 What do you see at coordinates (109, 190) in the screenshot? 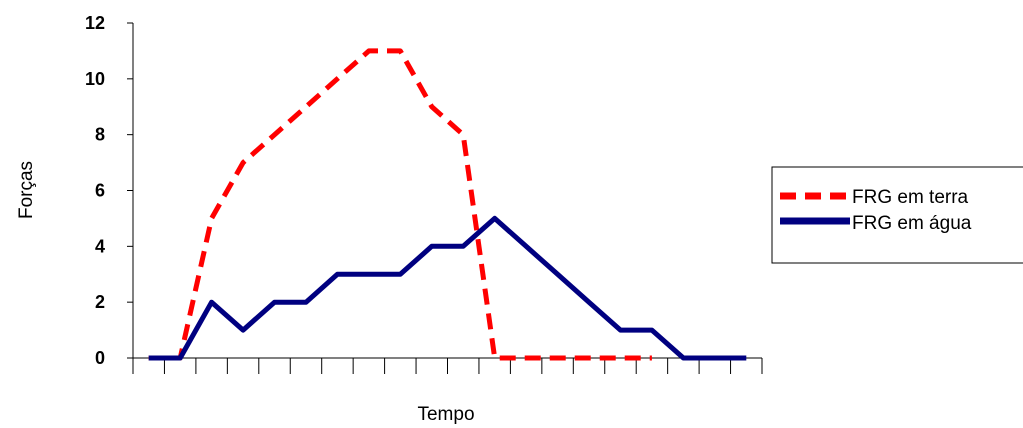
I see `y-ticks: 0 2 4 6 8 10 12` at bounding box center [109, 190].